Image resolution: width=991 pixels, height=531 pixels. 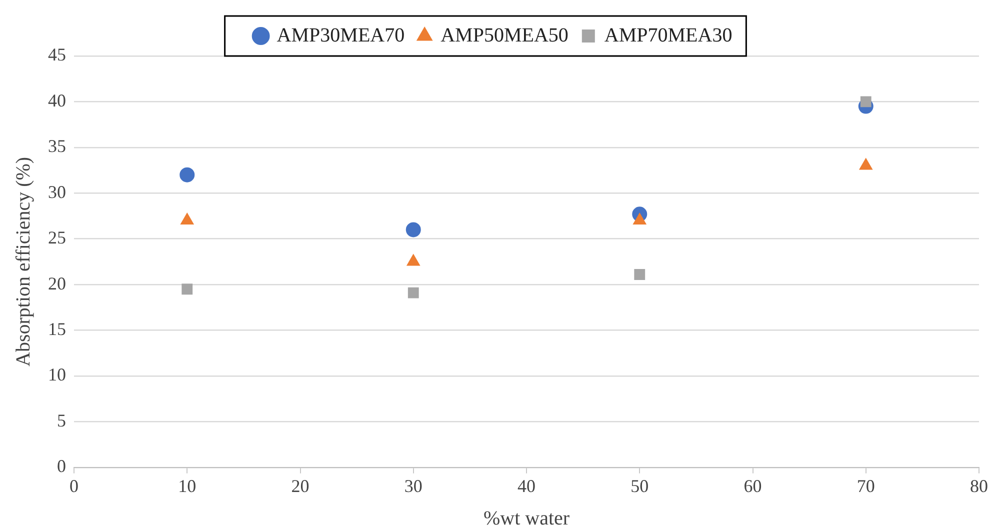 What do you see at coordinates (61, 420) in the screenshot?
I see `y-tick-label: 5` at bounding box center [61, 420].